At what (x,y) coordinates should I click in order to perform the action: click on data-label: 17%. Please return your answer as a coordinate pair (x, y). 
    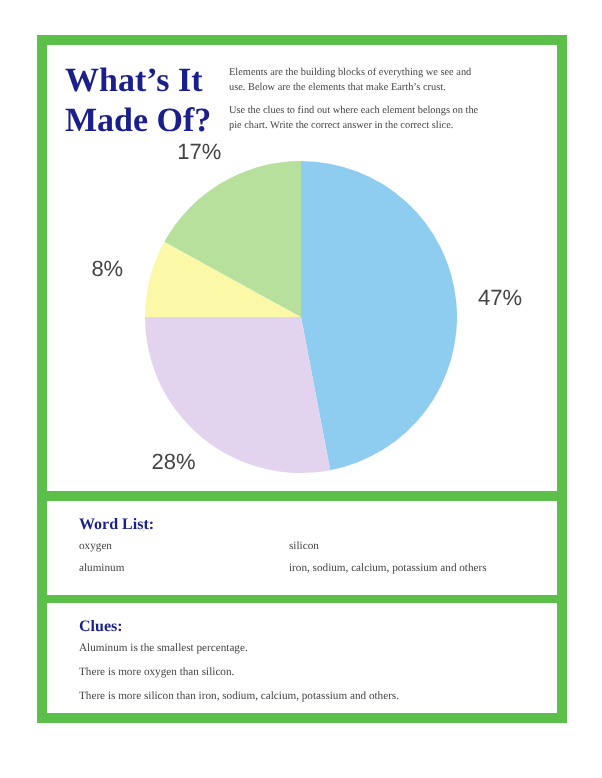
    Looking at the image, I should click on (199, 153).